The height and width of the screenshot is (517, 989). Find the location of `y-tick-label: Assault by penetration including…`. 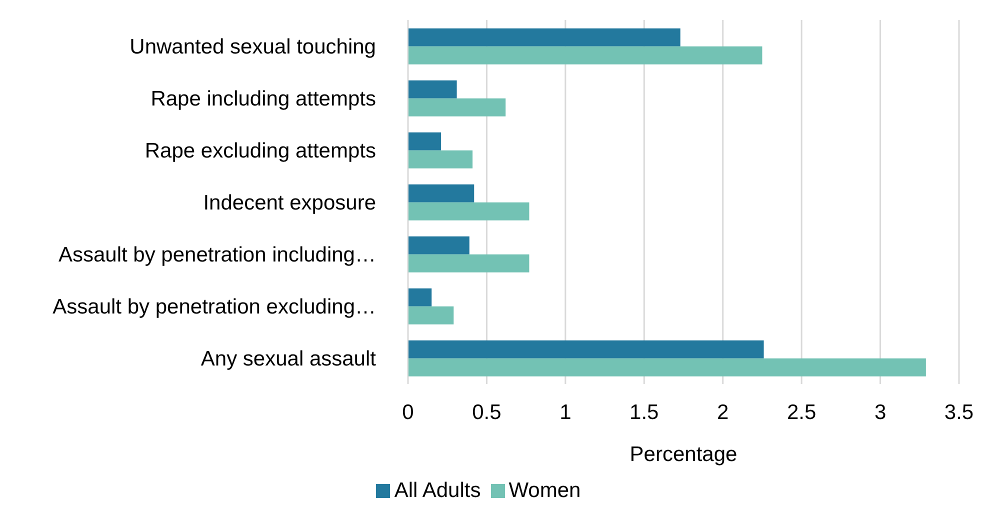

y-tick-label: Assault by penetration including… is located at coordinates (217, 254).